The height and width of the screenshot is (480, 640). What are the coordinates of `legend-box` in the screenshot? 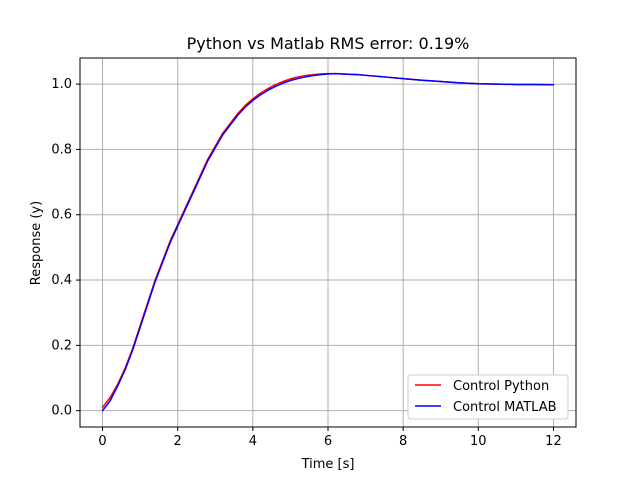 It's located at (488, 397).